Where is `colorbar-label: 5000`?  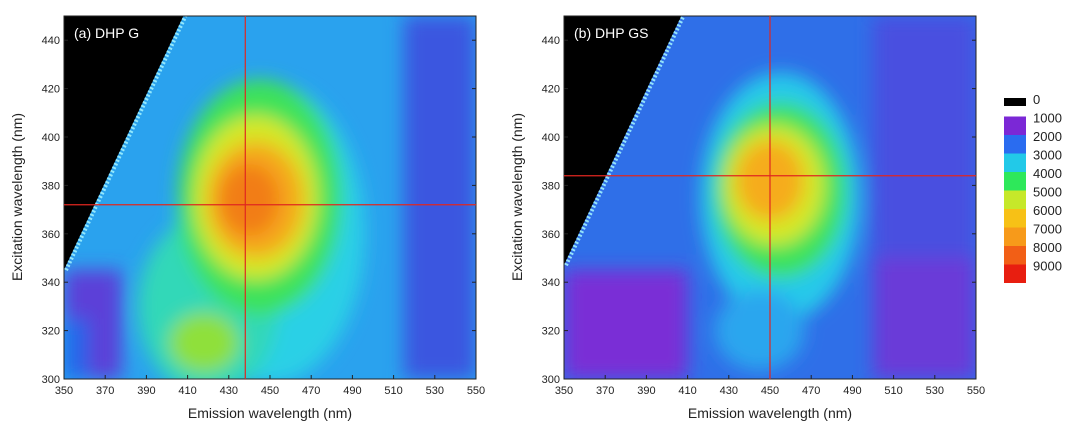 colorbar-label: 5000 is located at coordinates (1047, 192).